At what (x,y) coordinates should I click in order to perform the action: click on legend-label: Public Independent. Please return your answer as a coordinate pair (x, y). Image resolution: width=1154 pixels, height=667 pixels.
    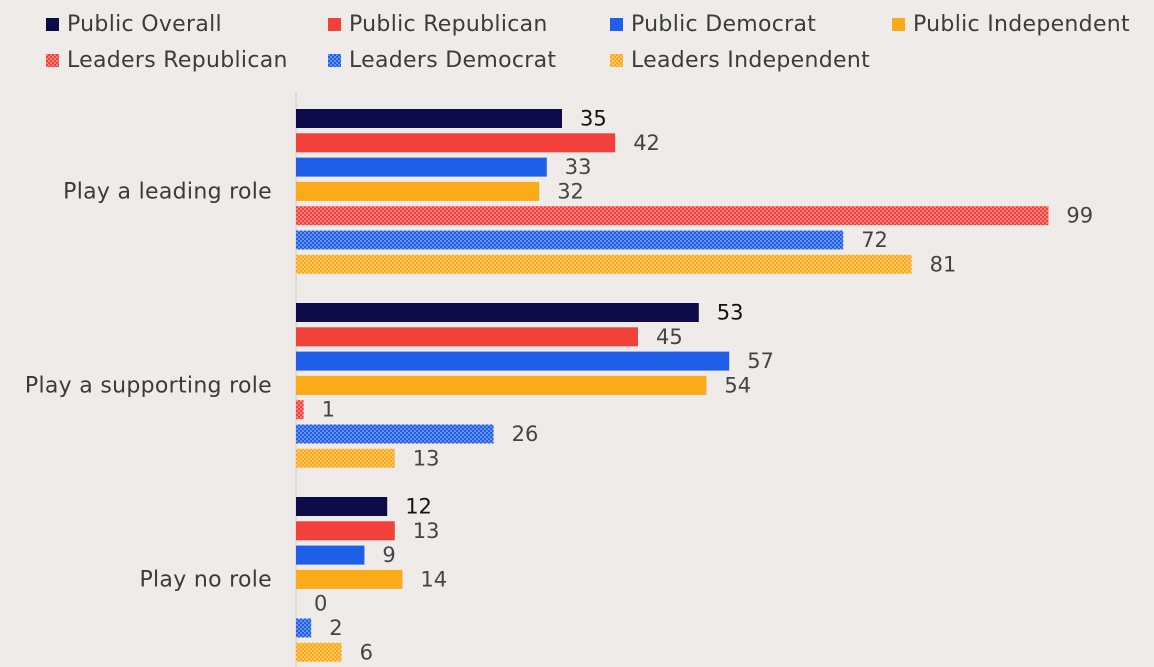
    Looking at the image, I should click on (1021, 24).